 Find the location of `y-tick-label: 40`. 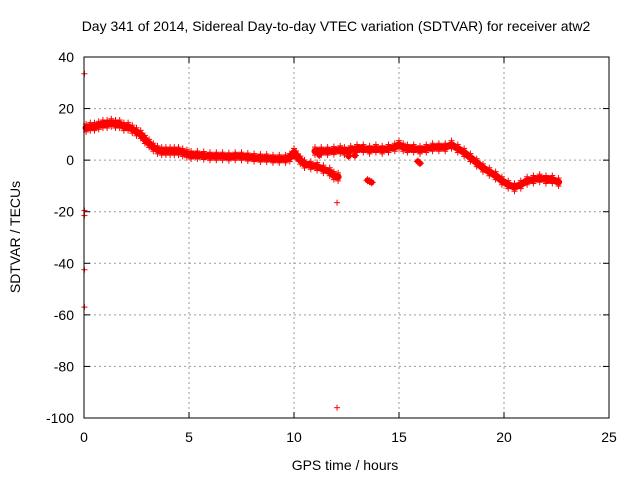

y-tick-label: 40 is located at coordinates (66, 57).